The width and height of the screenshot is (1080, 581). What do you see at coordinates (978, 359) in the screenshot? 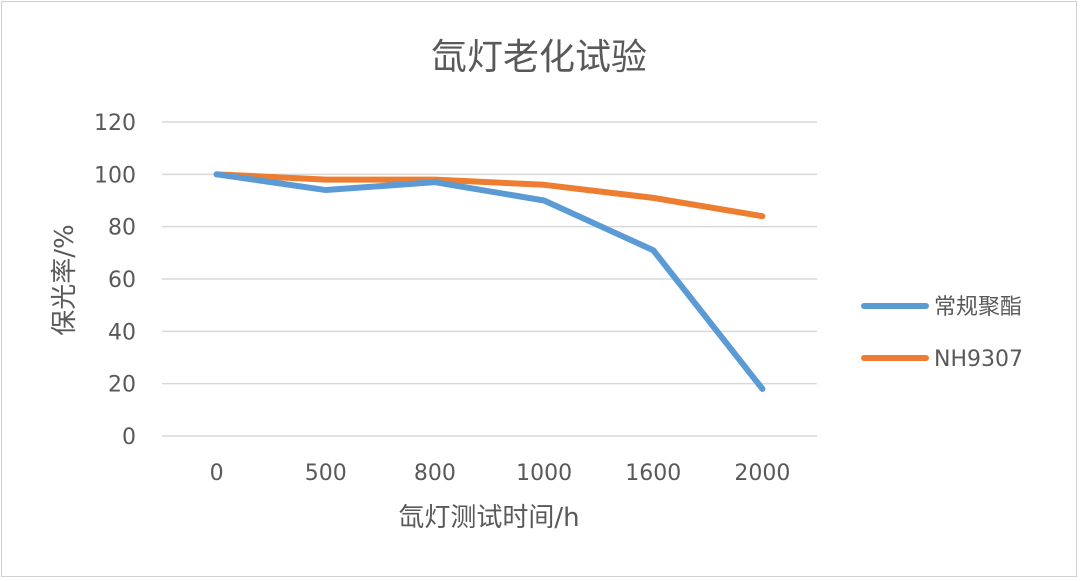
I see `legend-label: NH9307` at bounding box center [978, 359].